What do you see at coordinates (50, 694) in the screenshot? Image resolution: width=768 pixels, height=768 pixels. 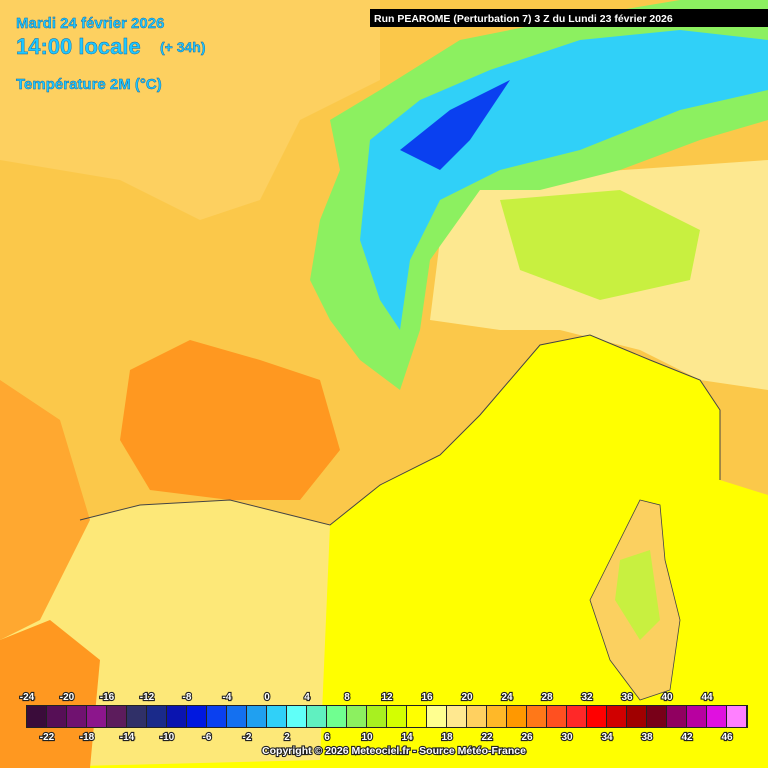 I see `warm-sw` at bounding box center [50, 694].